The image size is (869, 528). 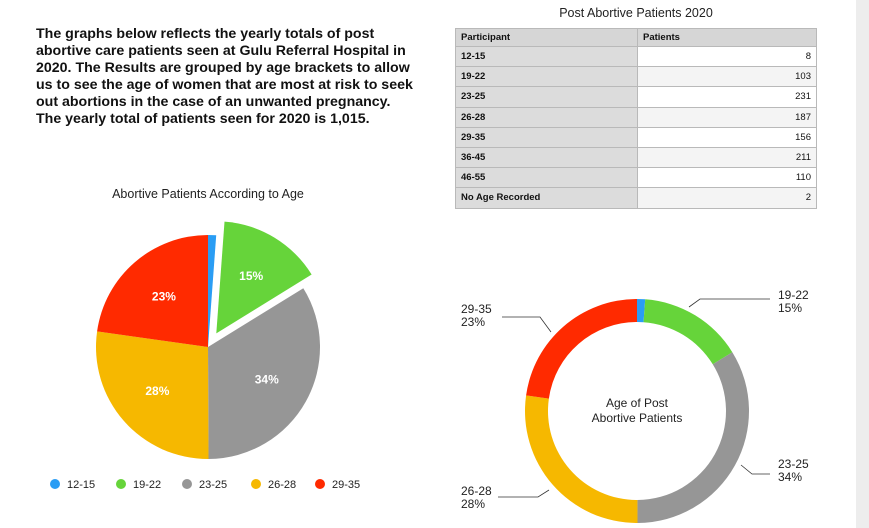 I want to click on callout-percent-label: 28%, so click(x=473, y=504).